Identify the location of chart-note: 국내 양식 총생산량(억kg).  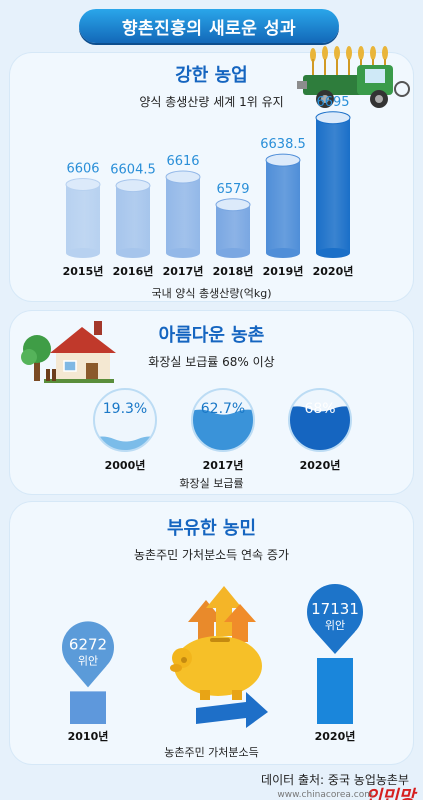
(211, 293).